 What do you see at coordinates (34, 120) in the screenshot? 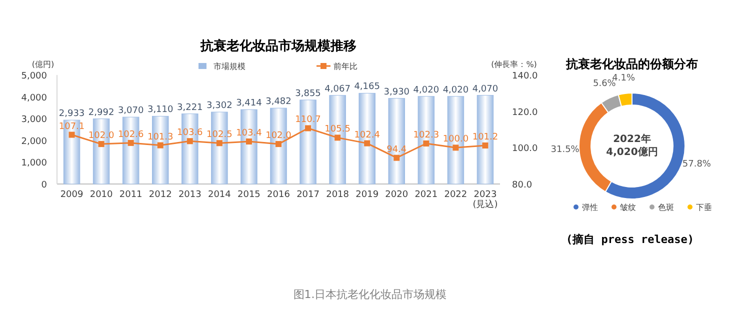
I see `y-tick-label: 3,000` at bounding box center [34, 120].